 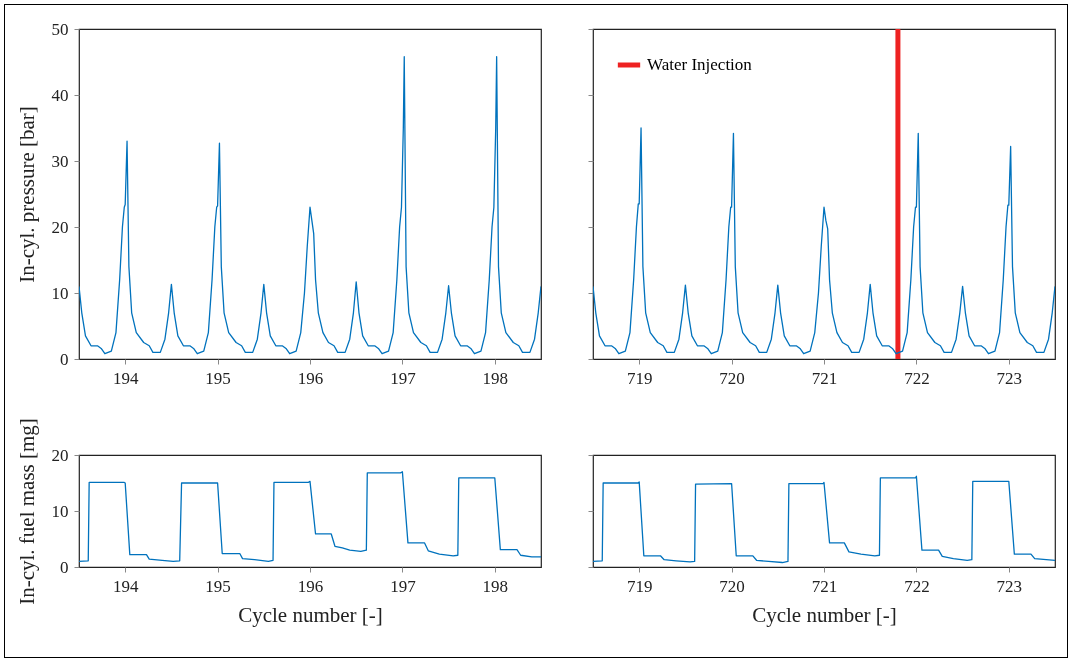 I want to click on y-axis-title: In-cyl. pressure [bar], so click(x=26, y=194).